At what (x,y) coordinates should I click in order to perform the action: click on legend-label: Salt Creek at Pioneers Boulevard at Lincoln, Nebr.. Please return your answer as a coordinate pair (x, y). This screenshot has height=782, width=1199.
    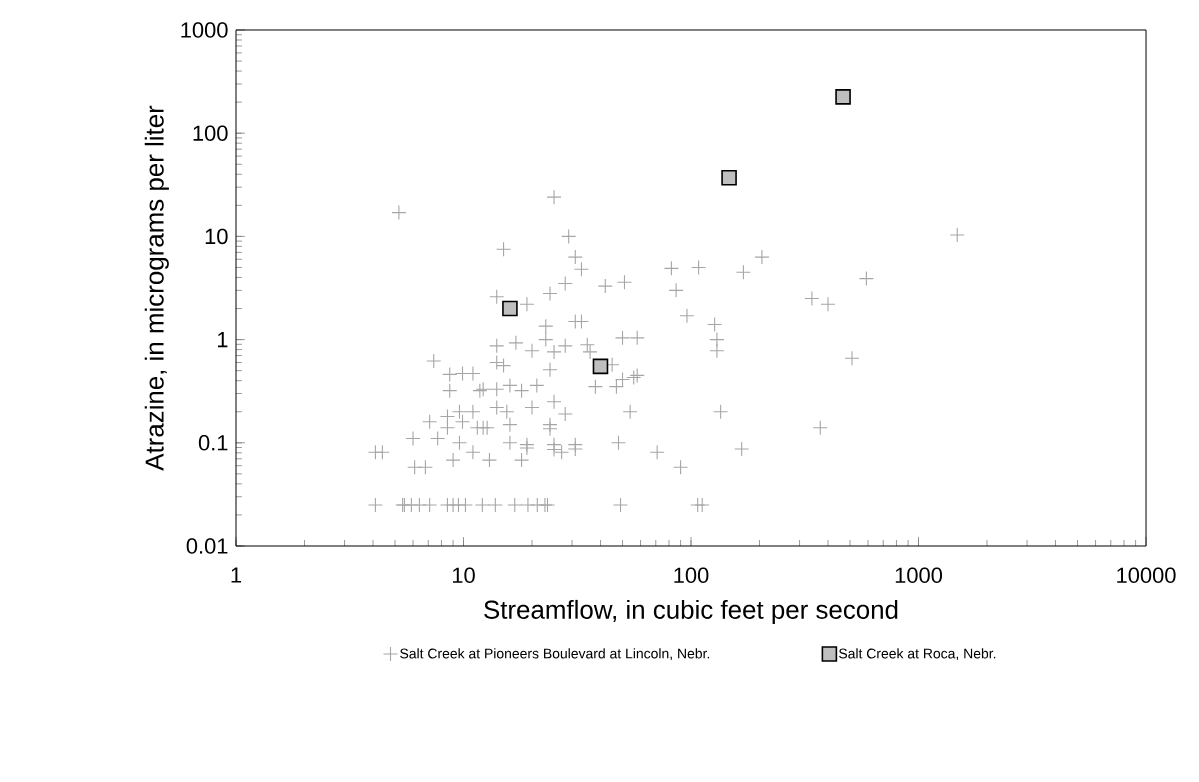
    Looking at the image, I should click on (555, 654).